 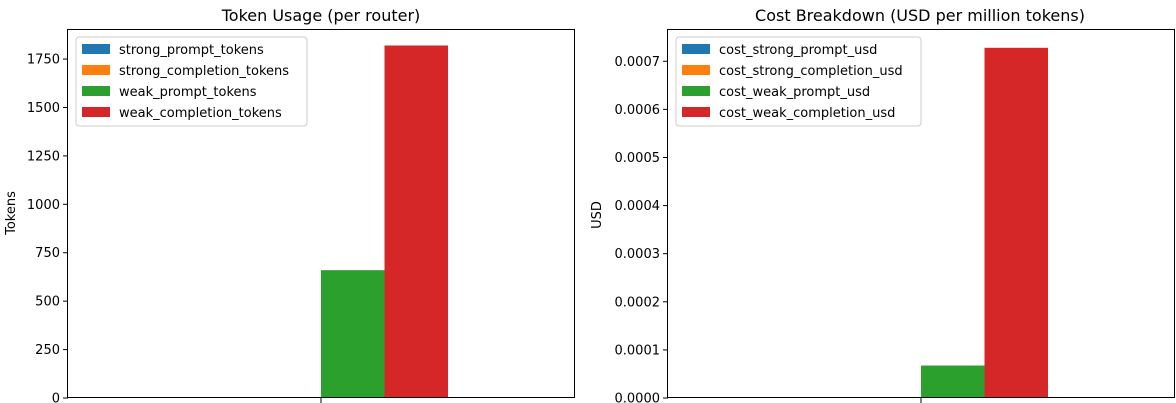 What do you see at coordinates (56, 397) in the screenshot?
I see `y-tick-label: 0` at bounding box center [56, 397].